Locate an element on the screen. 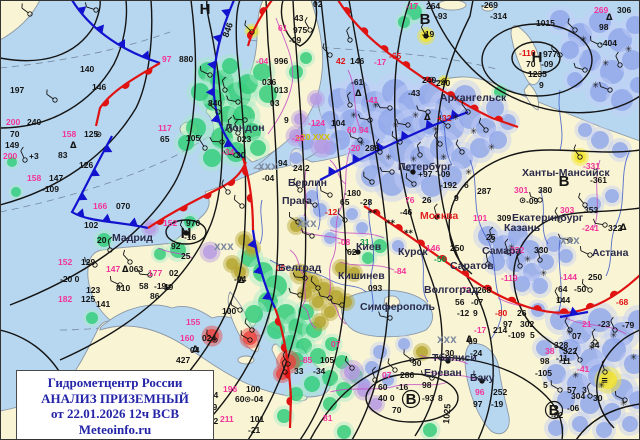 This screenshot has width=640, height=440. station-value: +32 is located at coordinates (444, 118).